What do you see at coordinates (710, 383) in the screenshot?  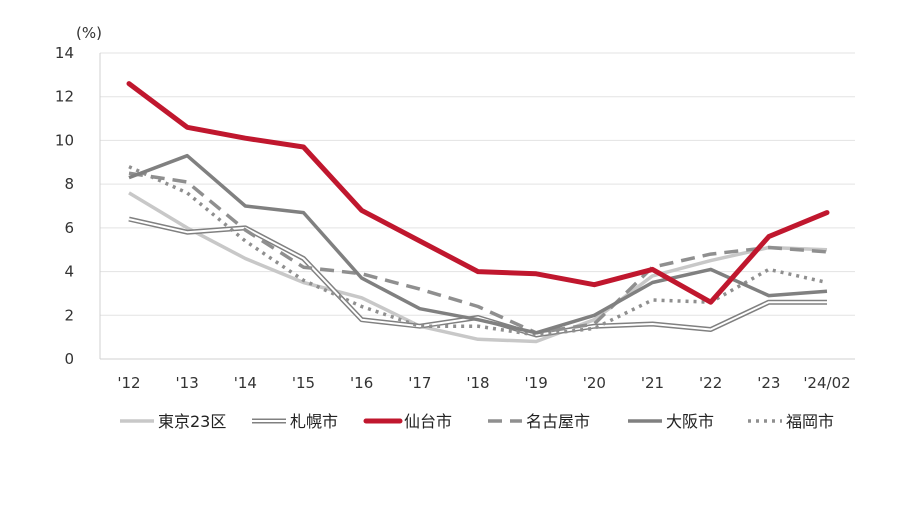 I see `x-tick-label-10: '22` at bounding box center [710, 383].